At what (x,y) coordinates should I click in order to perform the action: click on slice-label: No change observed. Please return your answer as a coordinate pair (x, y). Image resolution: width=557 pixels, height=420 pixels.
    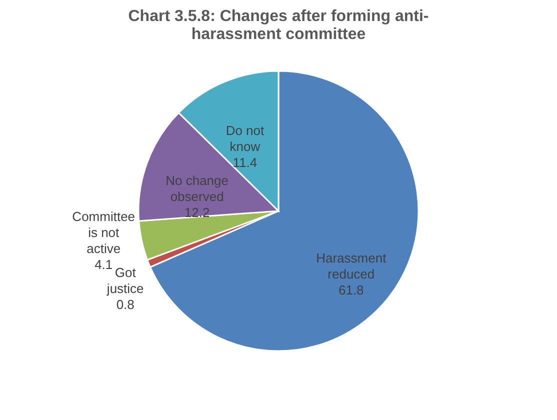
    Looking at the image, I should click on (197, 188).